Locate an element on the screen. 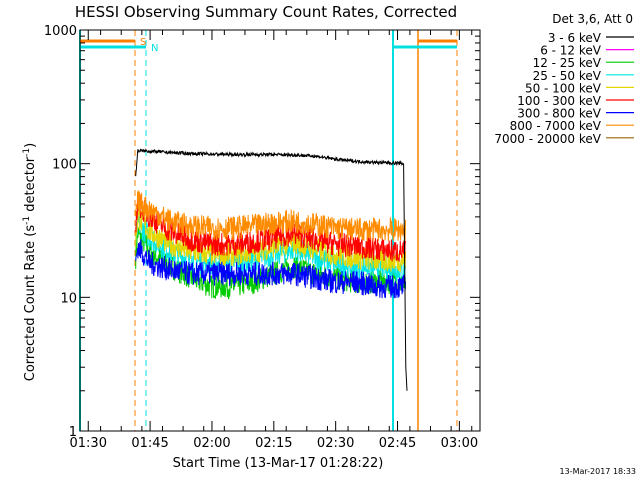 The image size is (640, 484). night-marker-label: N is located at coordinates (154, 48).